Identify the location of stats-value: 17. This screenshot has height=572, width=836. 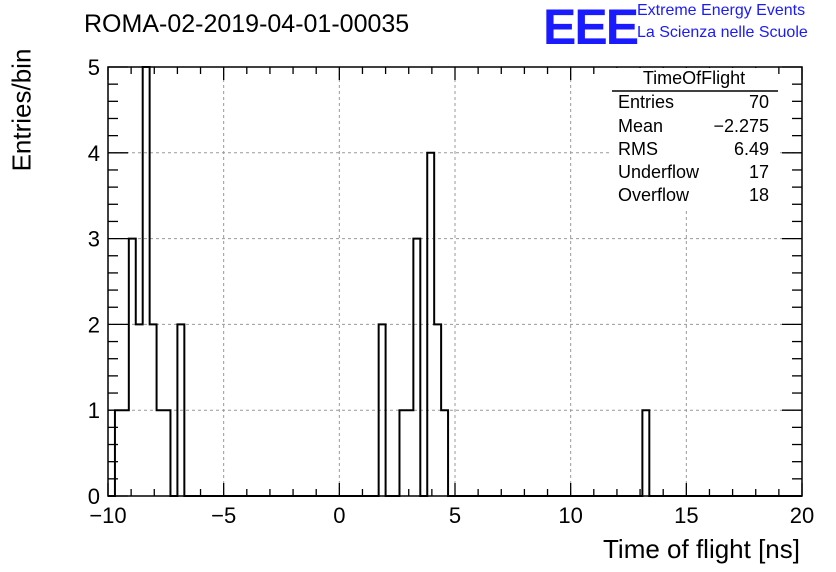
(758, 172).